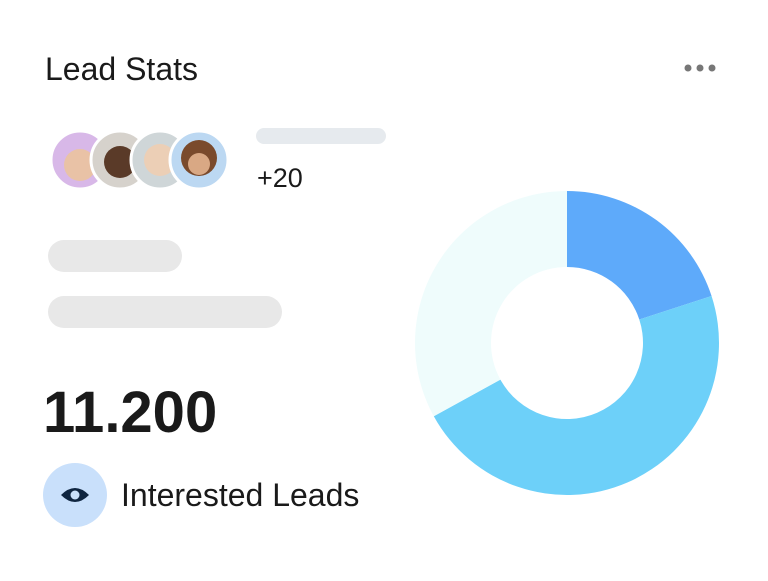 The height and width of the screenshot is (581, 768). What do you see at coordinates (240, 495) in the screenshot?
I see `stat-label: Interested Leads` at bounding box center [240, 495].